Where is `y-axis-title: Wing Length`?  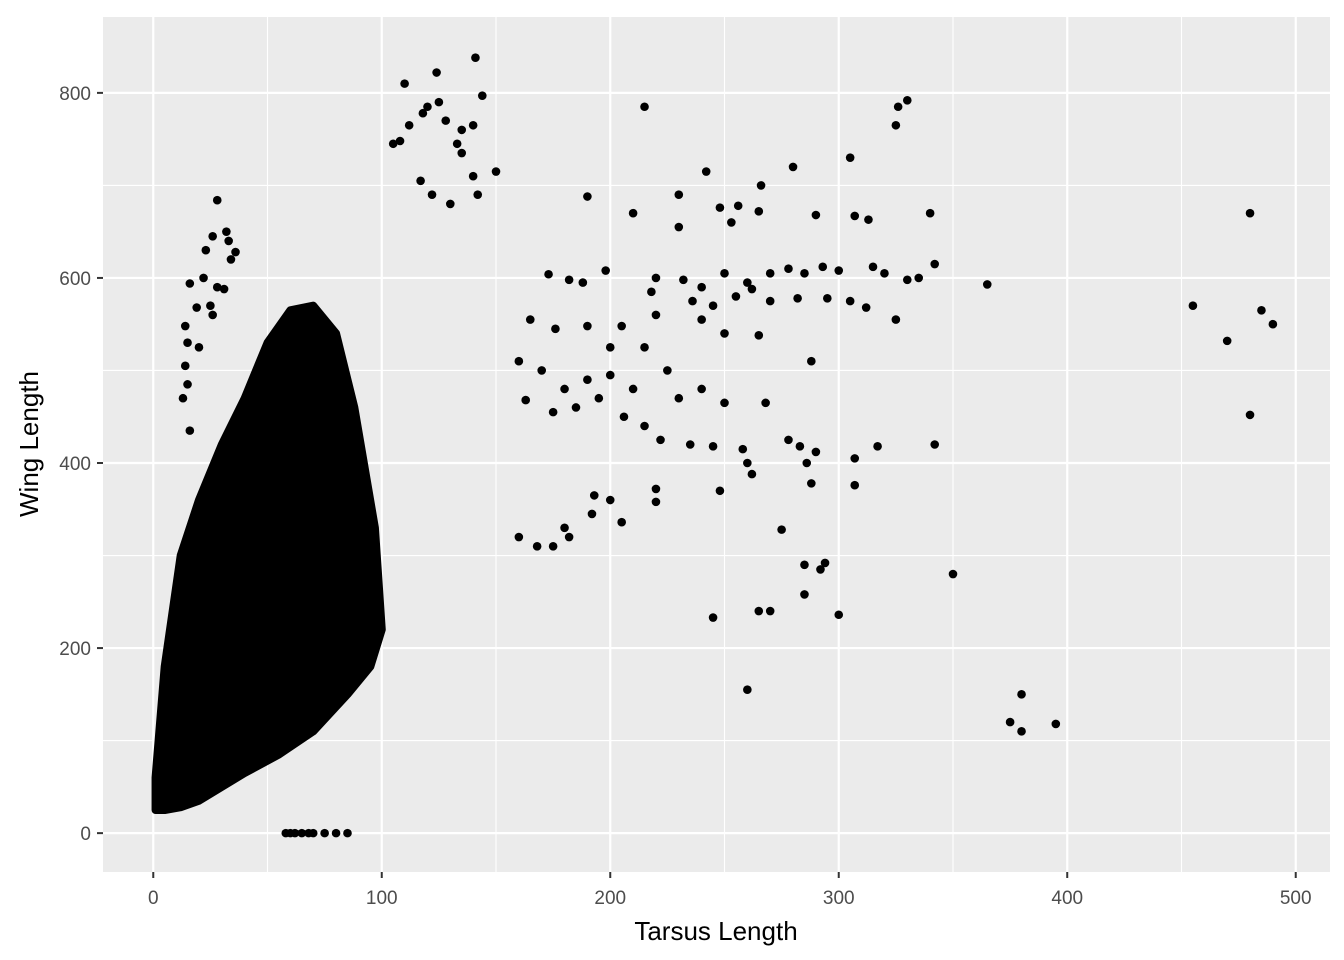
y-axis-title: Wing Length is located at coordinates (29, 444).